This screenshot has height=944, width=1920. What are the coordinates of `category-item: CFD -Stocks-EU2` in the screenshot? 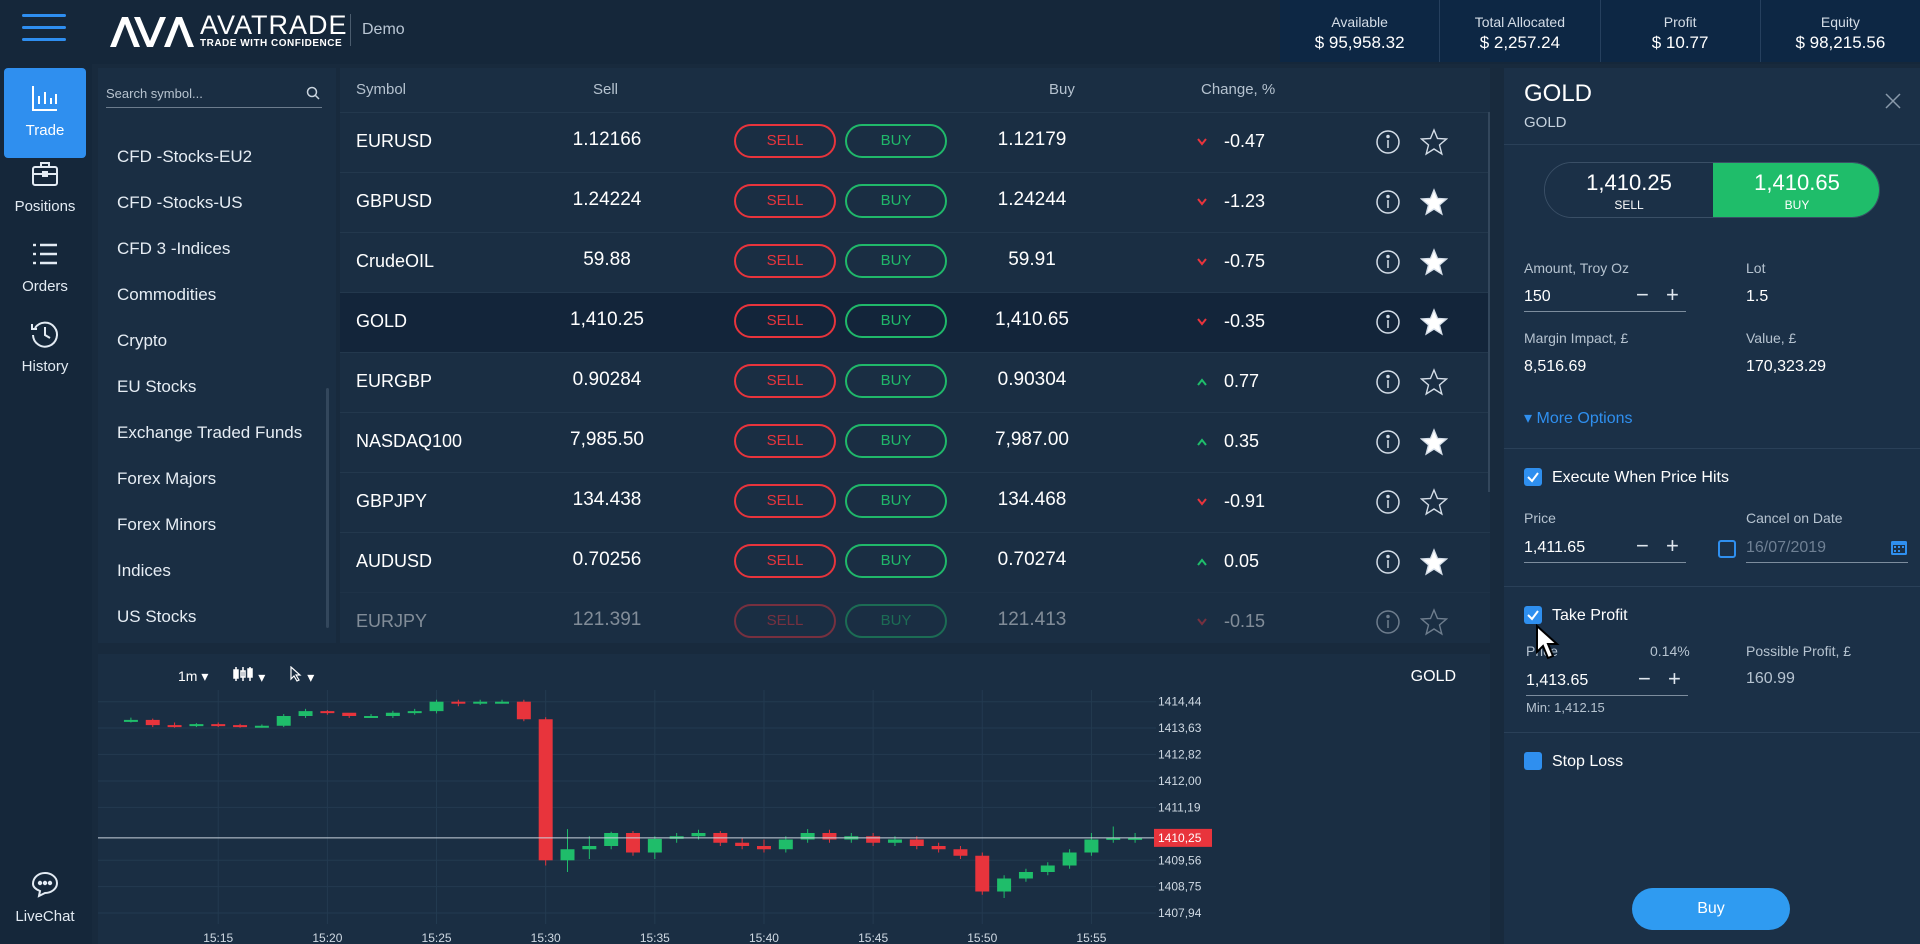 It's located at (185, 156).